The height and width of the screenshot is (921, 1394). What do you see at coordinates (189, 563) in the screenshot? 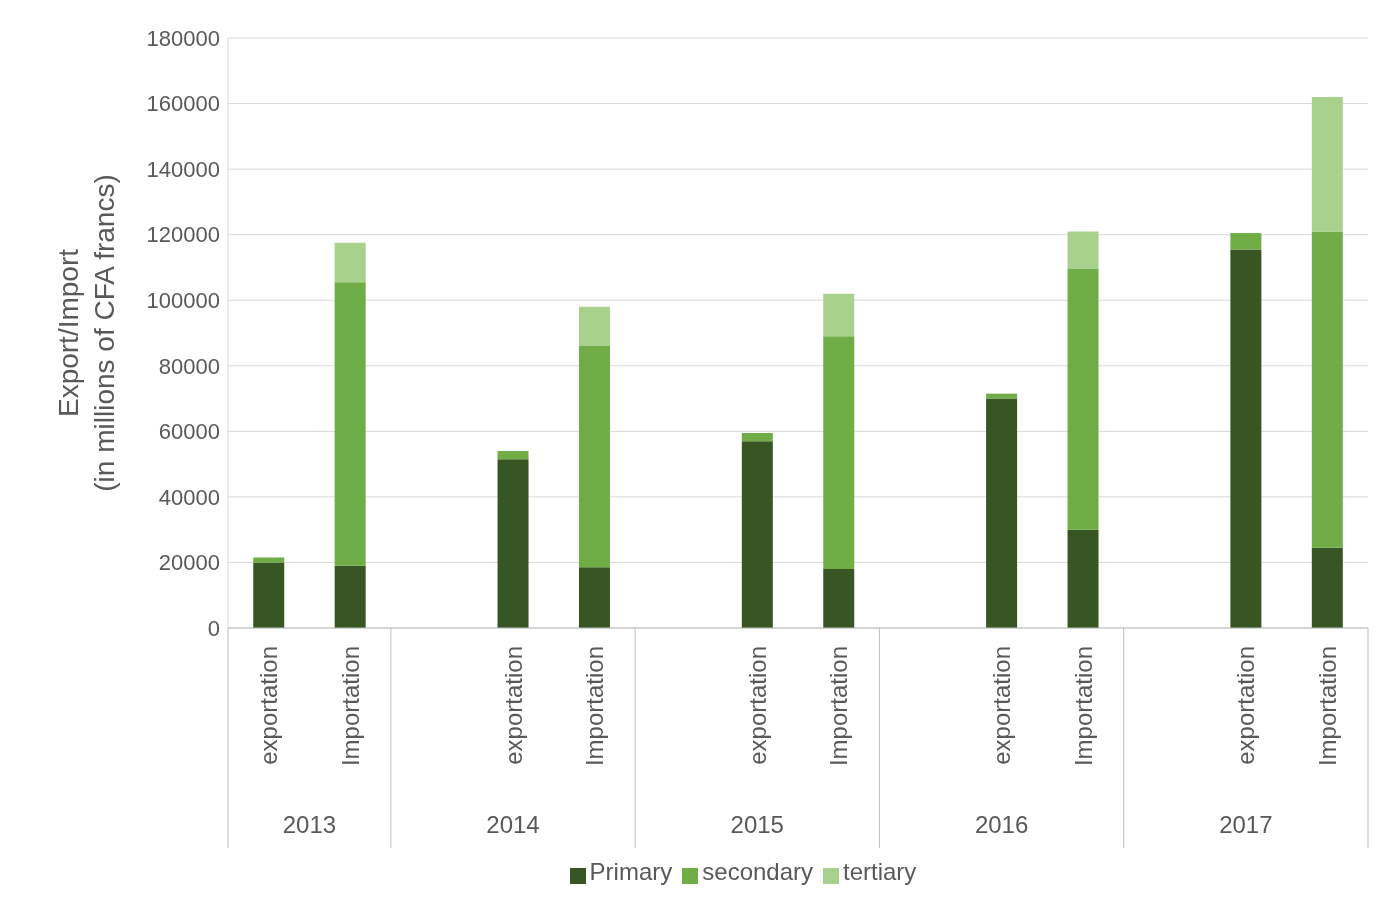
I see `y-tick-label: 20000` at bounding box center [189, 563].